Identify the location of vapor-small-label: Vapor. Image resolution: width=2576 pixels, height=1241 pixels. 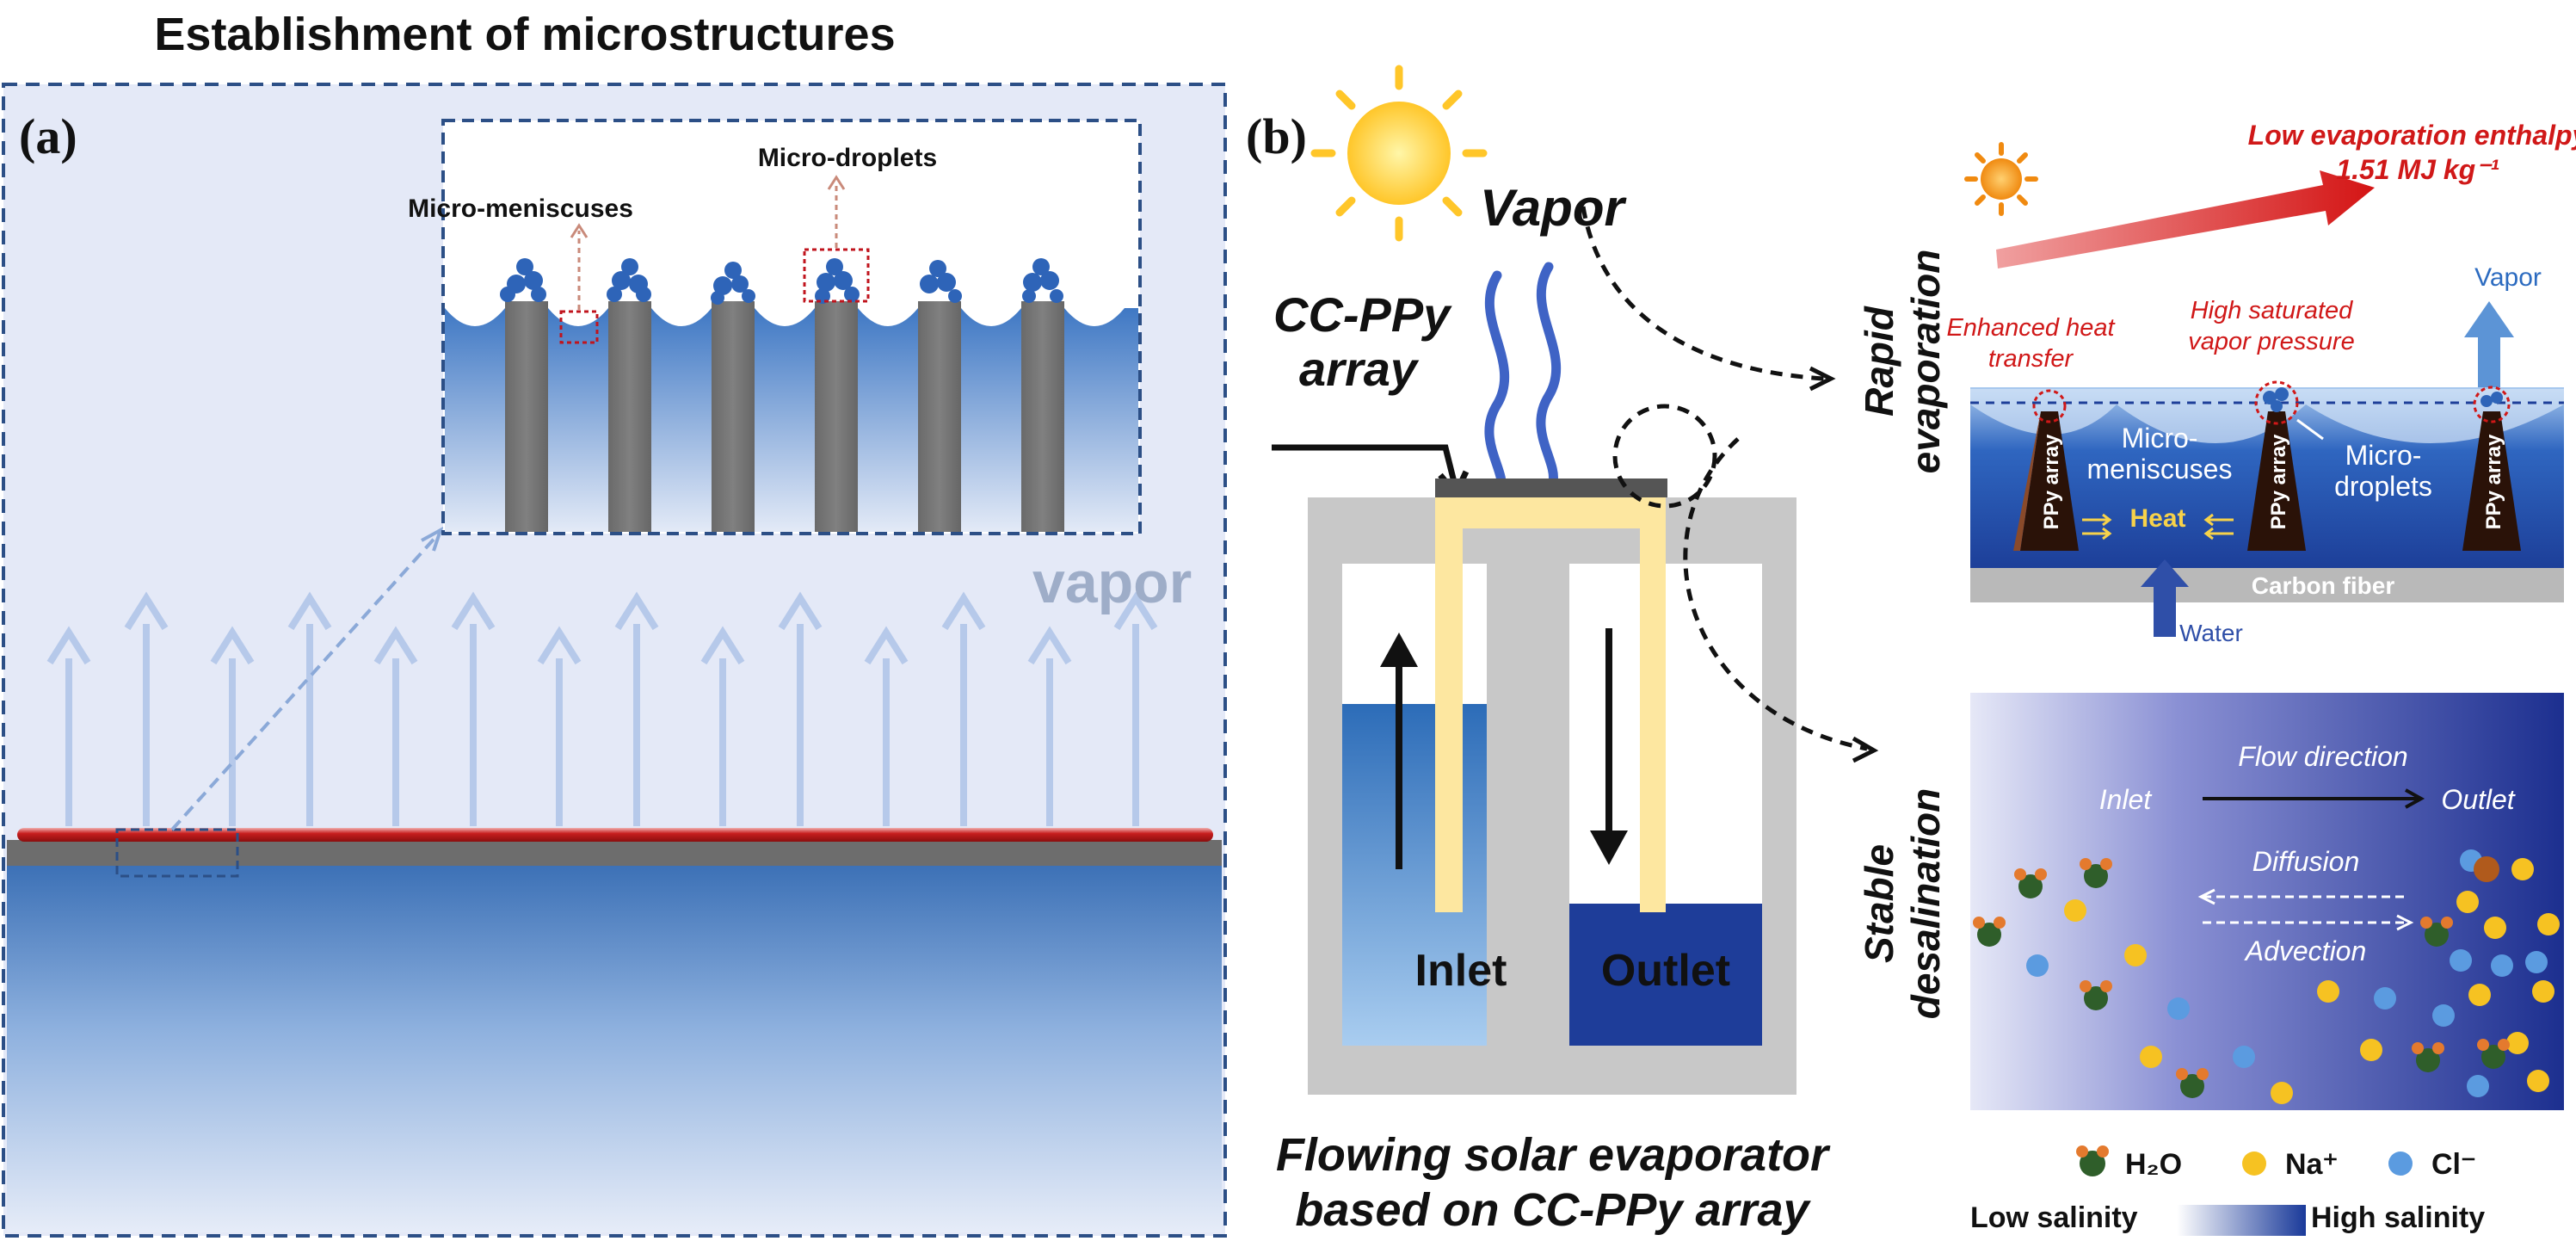
(2508, 277).